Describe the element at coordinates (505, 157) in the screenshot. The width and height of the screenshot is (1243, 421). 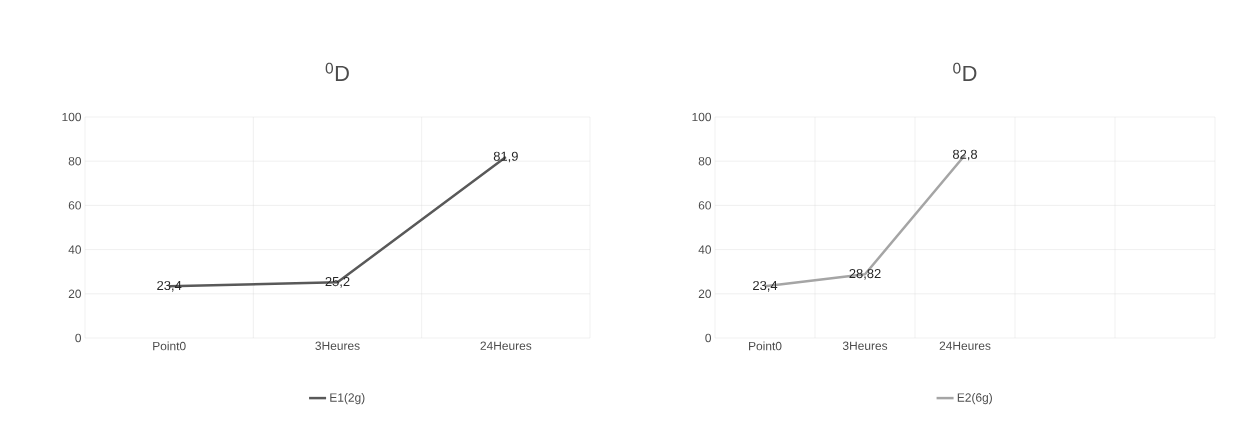
I see `data-label: 81,9` at that location.